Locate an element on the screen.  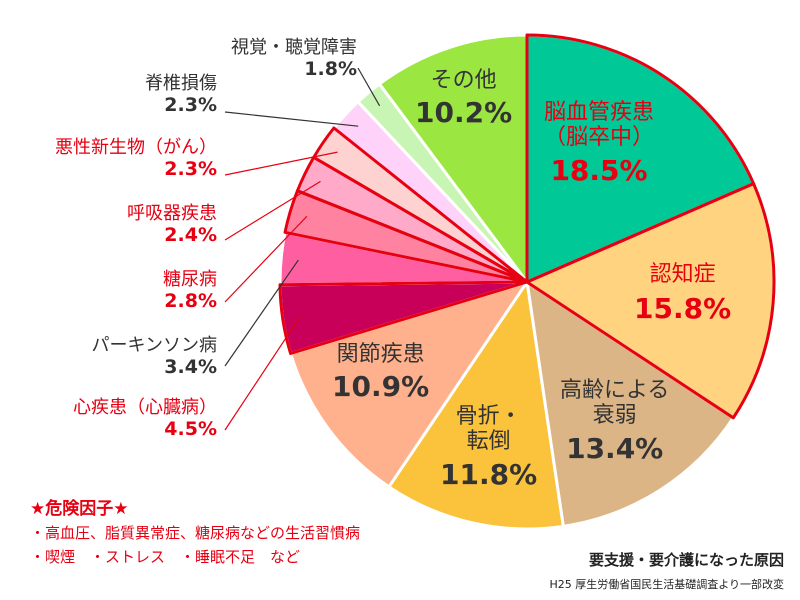
label-respiratory: 呼吸器疾患 2.4% is located at coordinates (172, 224).